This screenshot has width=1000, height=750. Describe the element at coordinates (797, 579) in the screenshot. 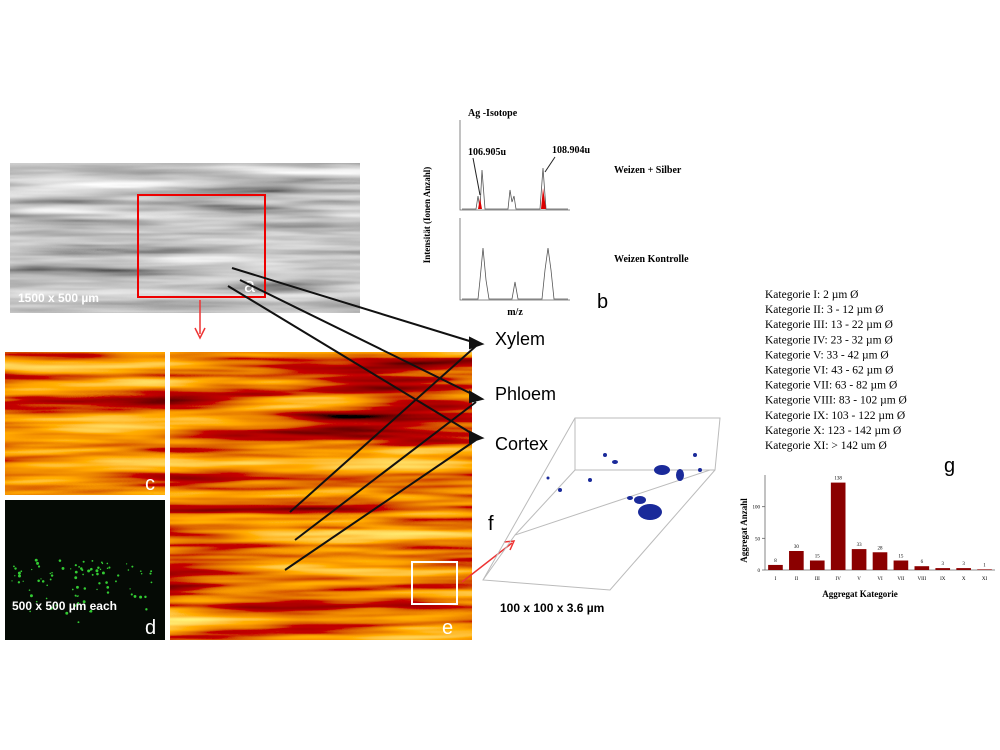

I see `x-tick-label: II` at that location.